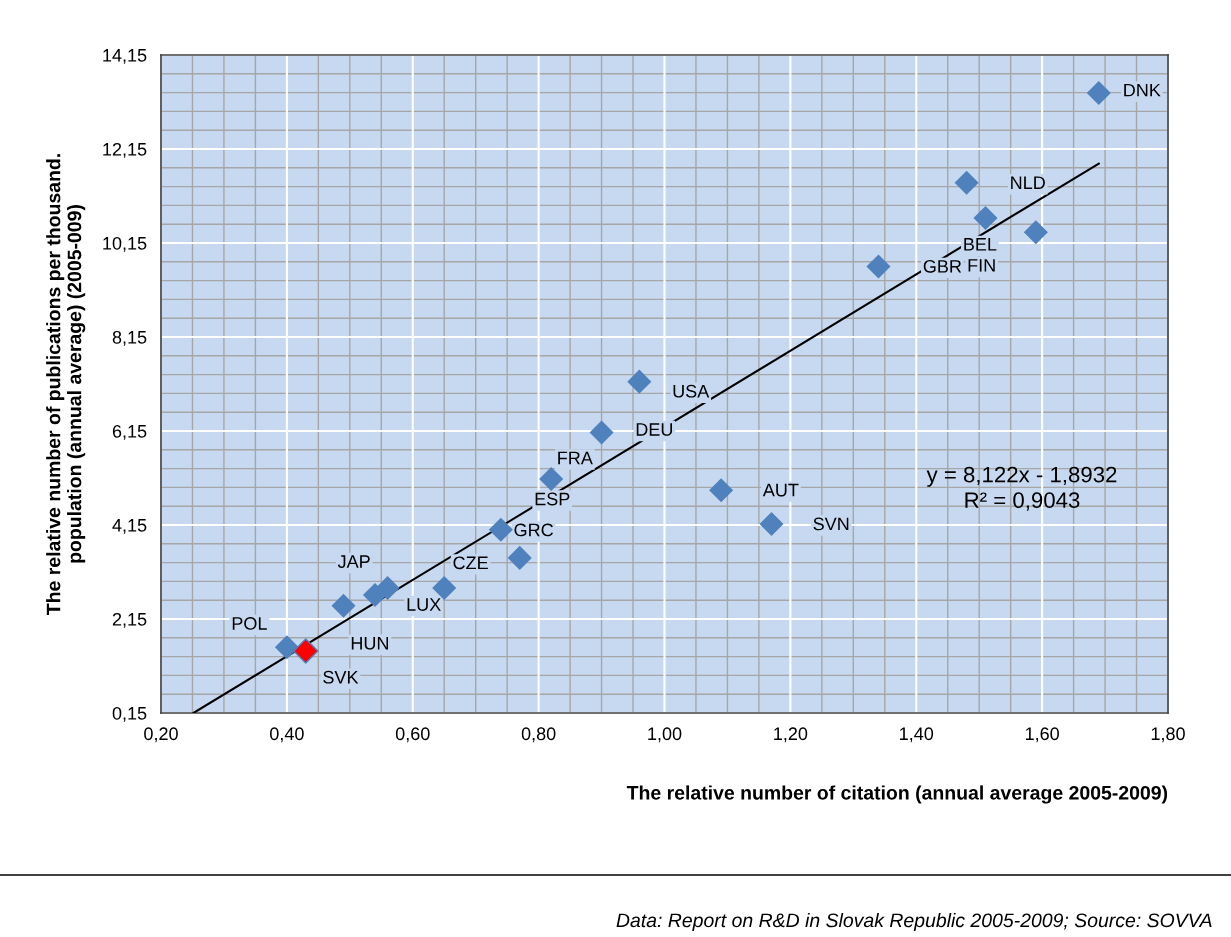  Describe the element at coordinates (369, 643) in the screenshot. I see `annotation: HUN` at that location.